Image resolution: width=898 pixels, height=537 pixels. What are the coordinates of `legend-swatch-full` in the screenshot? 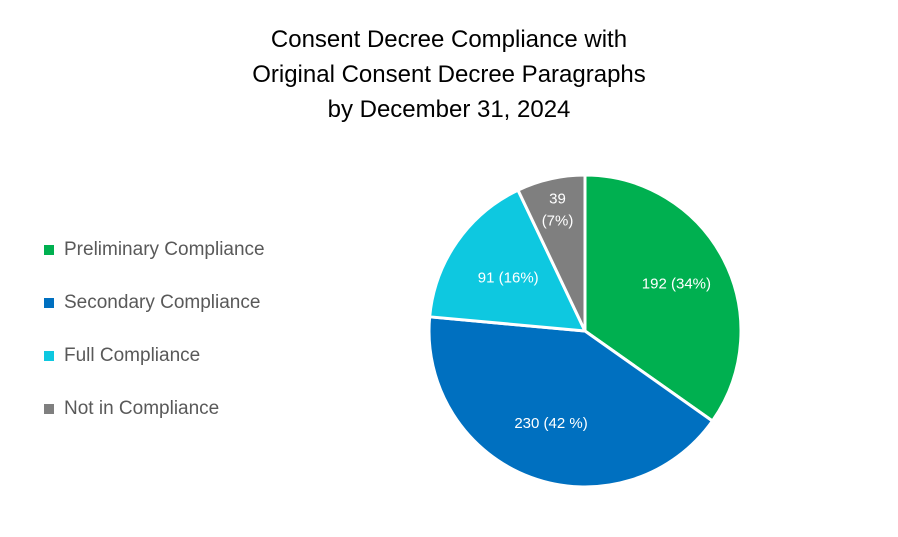 It's located at (49, 355).